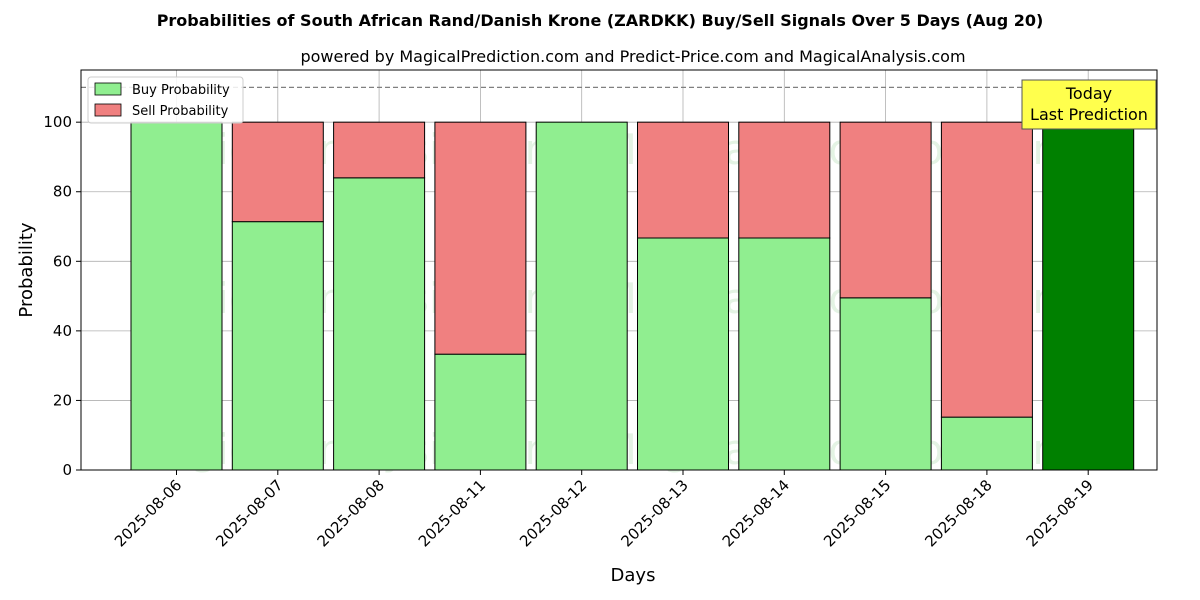 The width and height of the screenshot is (1200, 600). What do you see at coordinates (249, 513) in the screenshot?
I see `x-tick-label: 2025-08-07` at bounding box center [249, 513].